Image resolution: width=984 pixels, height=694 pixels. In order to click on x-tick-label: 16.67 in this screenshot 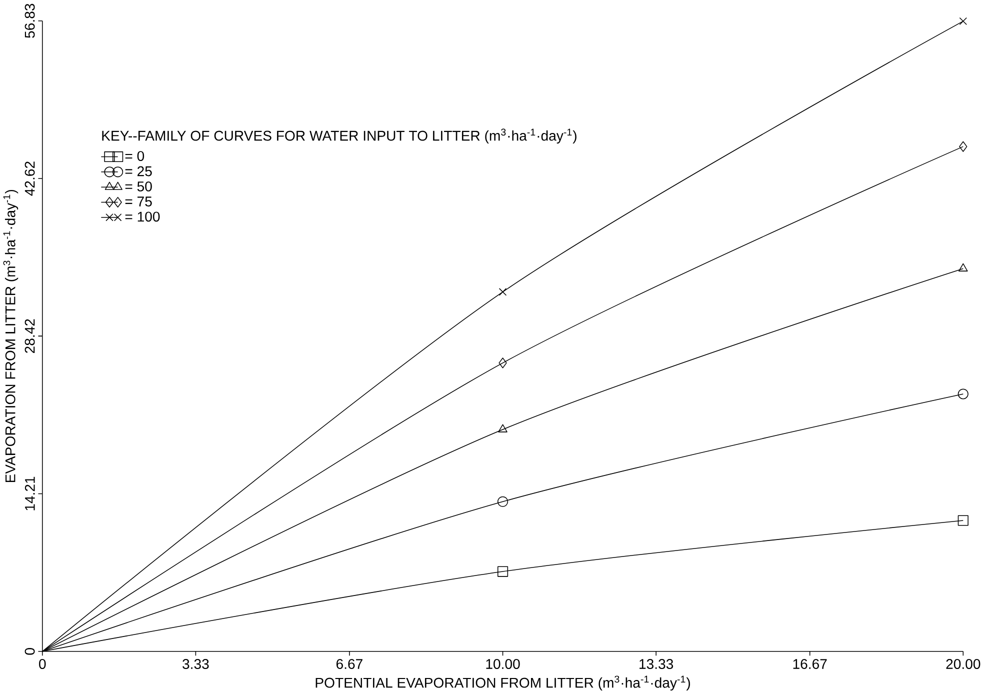, I will do `click(810, 664)`.